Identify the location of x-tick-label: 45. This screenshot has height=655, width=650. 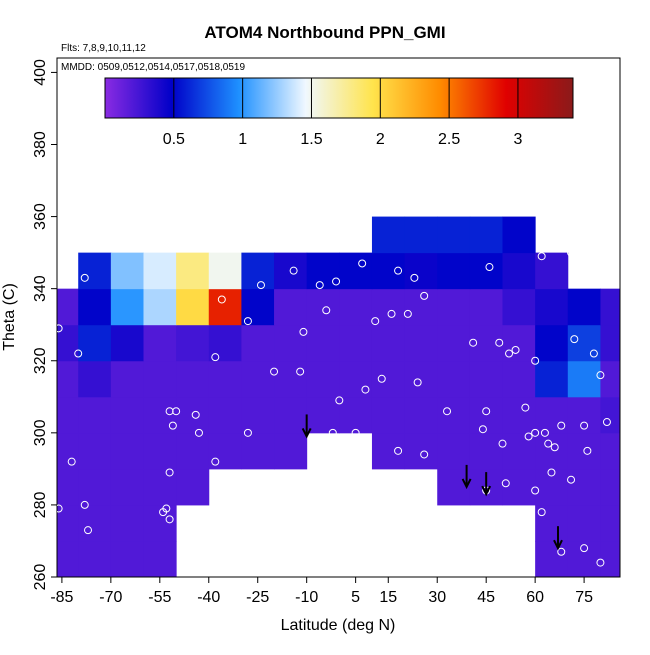
(486, 597).